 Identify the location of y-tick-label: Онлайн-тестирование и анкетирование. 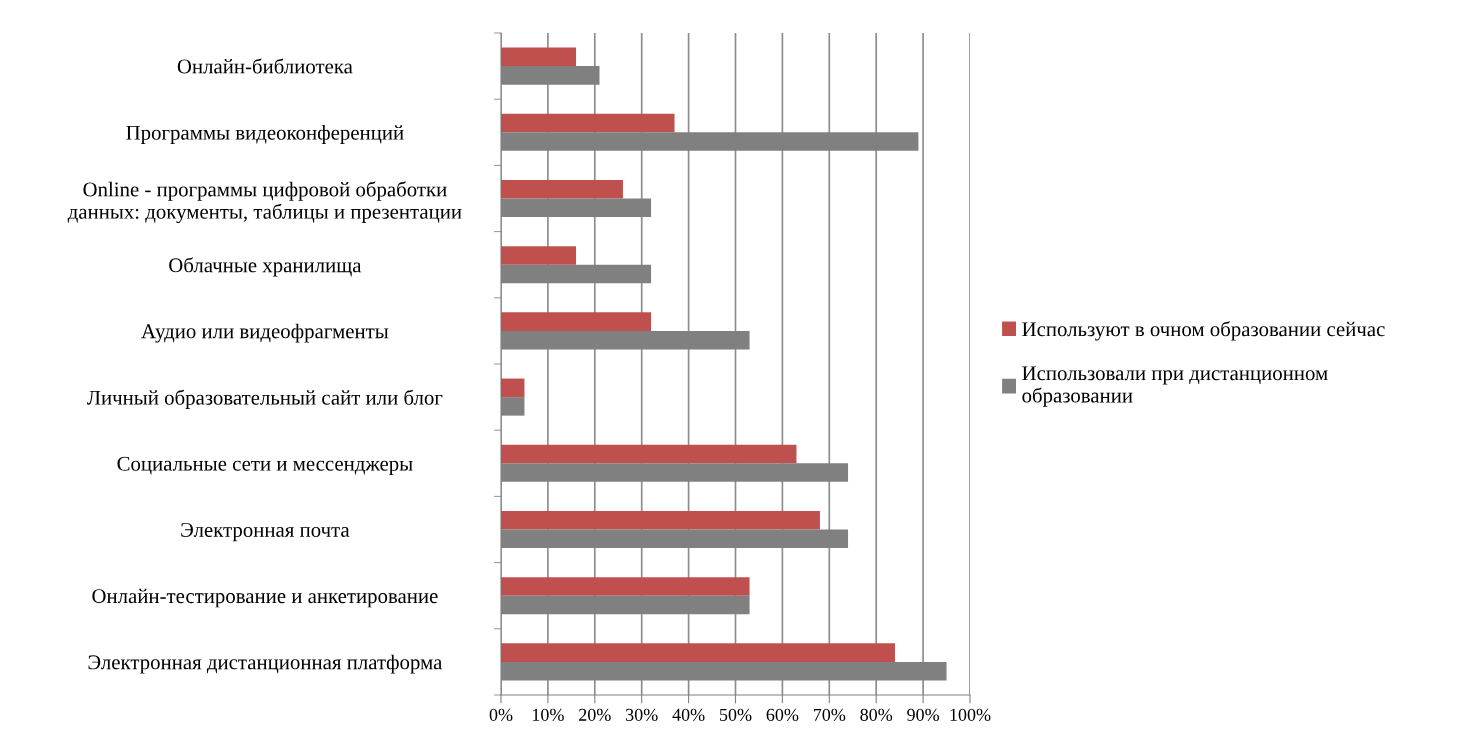
(265, 598).